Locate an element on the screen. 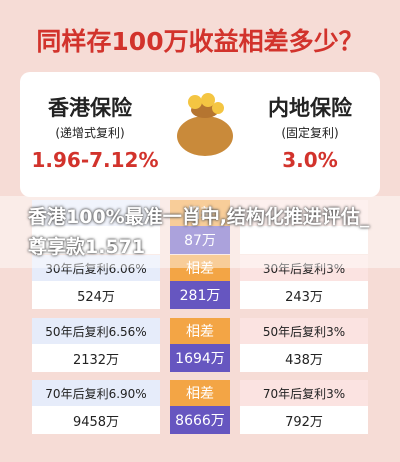 This screenshot has width=400, height=462. left-rate: 1.96-7.12% is located at coordinates (95, 160).